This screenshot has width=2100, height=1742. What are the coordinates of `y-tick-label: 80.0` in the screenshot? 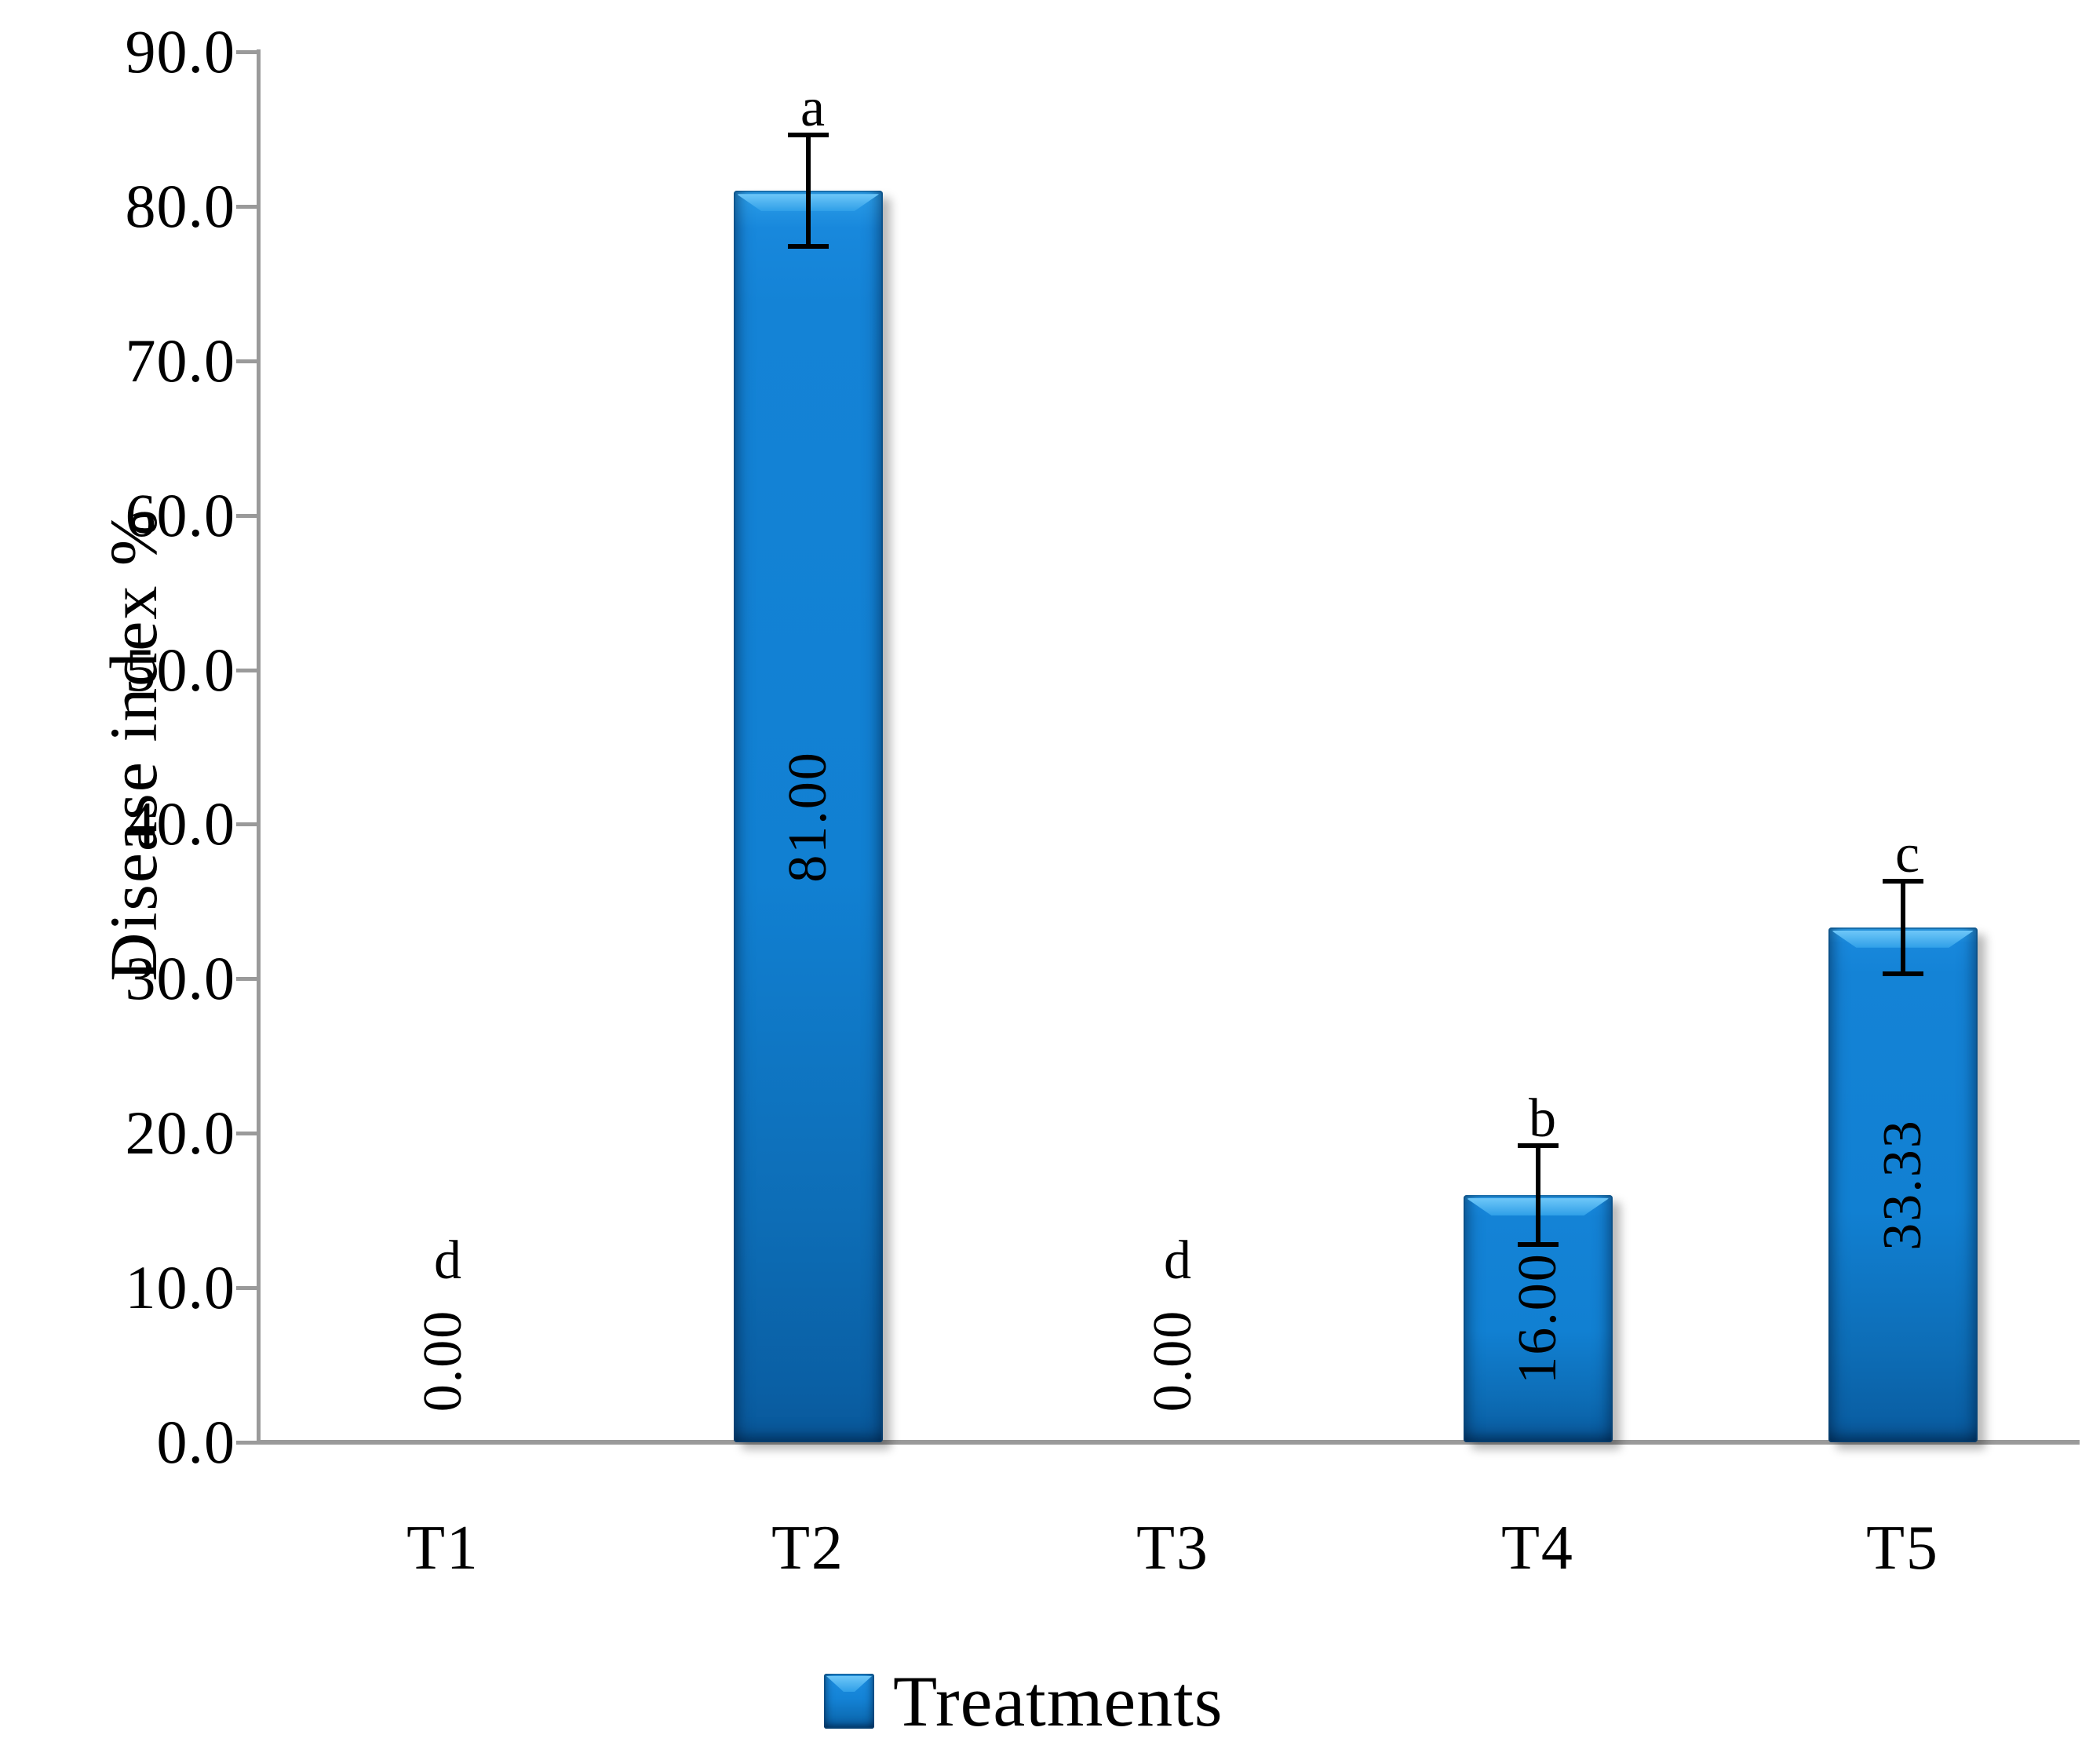 It's located at (180, 206).